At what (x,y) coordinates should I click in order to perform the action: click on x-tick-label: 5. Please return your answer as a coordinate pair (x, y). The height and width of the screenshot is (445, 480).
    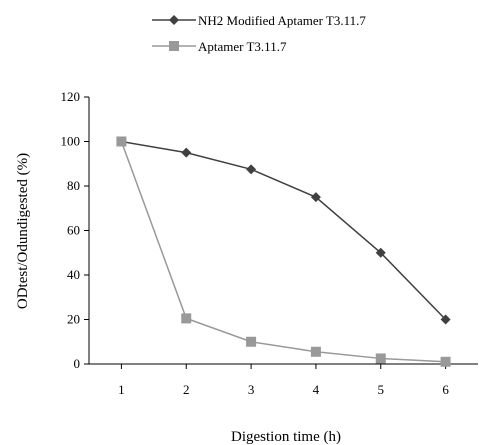
    Looking at the image, I should click on (381, 389).